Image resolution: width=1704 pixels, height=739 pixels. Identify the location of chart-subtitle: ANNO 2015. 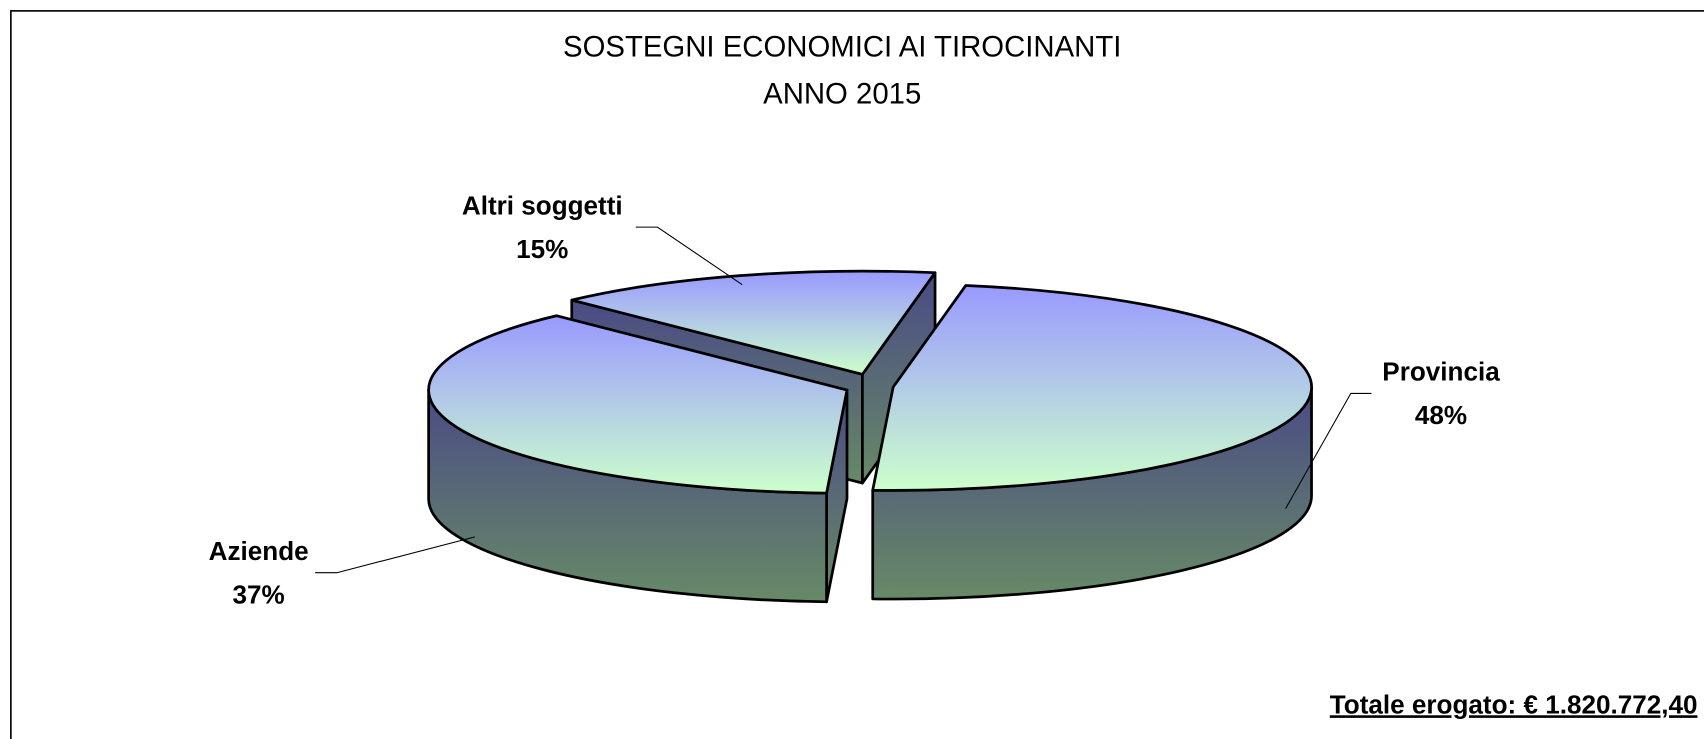
(842, 93).